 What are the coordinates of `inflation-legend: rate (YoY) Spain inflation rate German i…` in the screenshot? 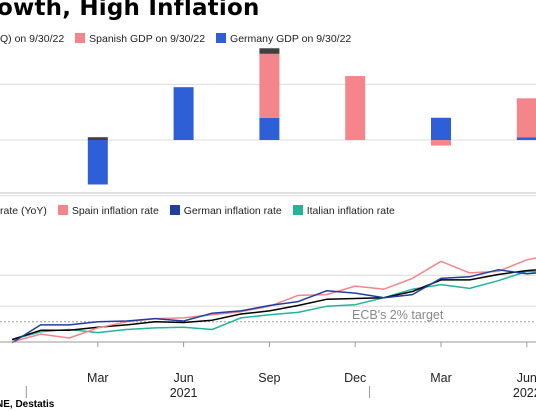 It's located at (201, 211).